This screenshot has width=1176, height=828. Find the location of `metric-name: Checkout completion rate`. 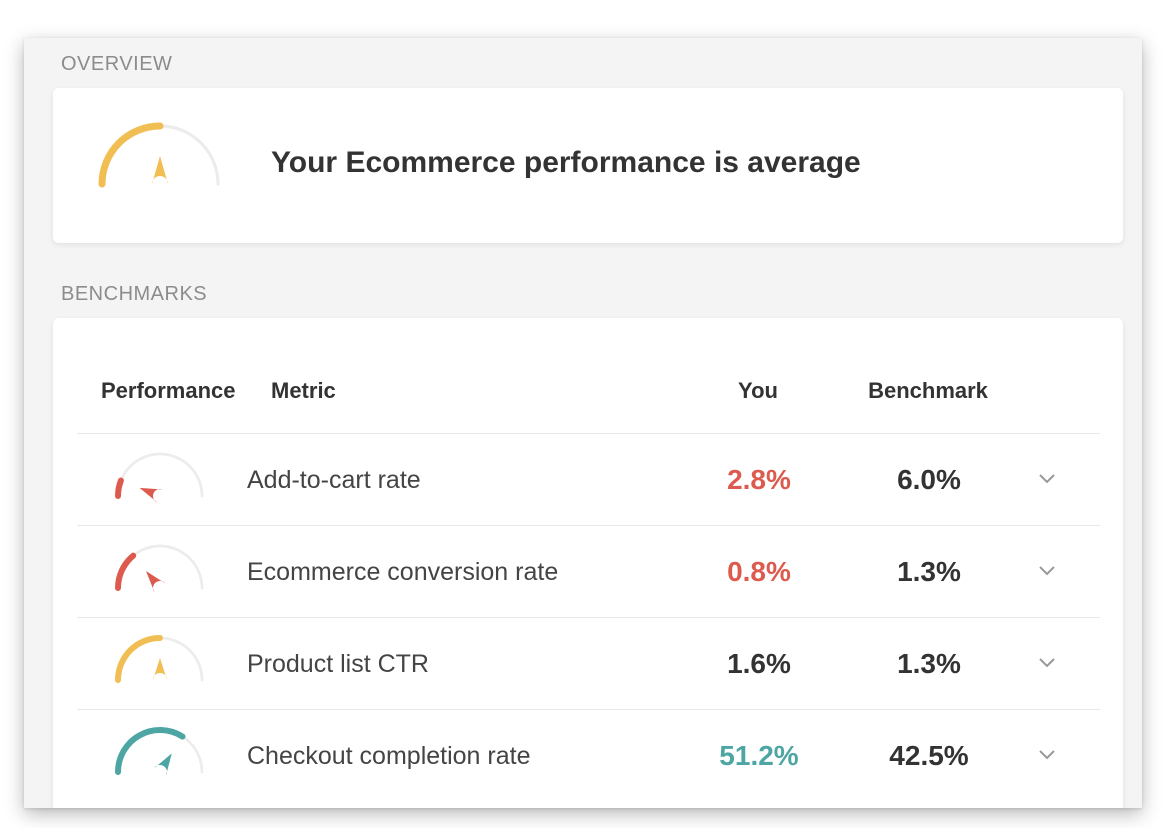

metric-name: Checkout completion rate is located at coordinates (389, 756).